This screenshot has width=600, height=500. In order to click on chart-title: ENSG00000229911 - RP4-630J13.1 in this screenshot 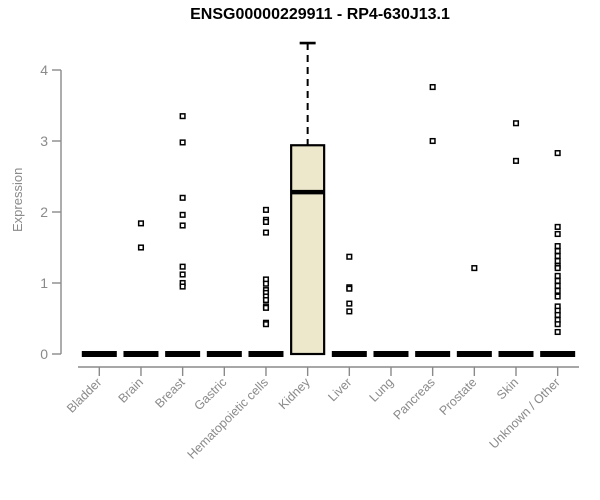, I will do `click(320, 14)`.